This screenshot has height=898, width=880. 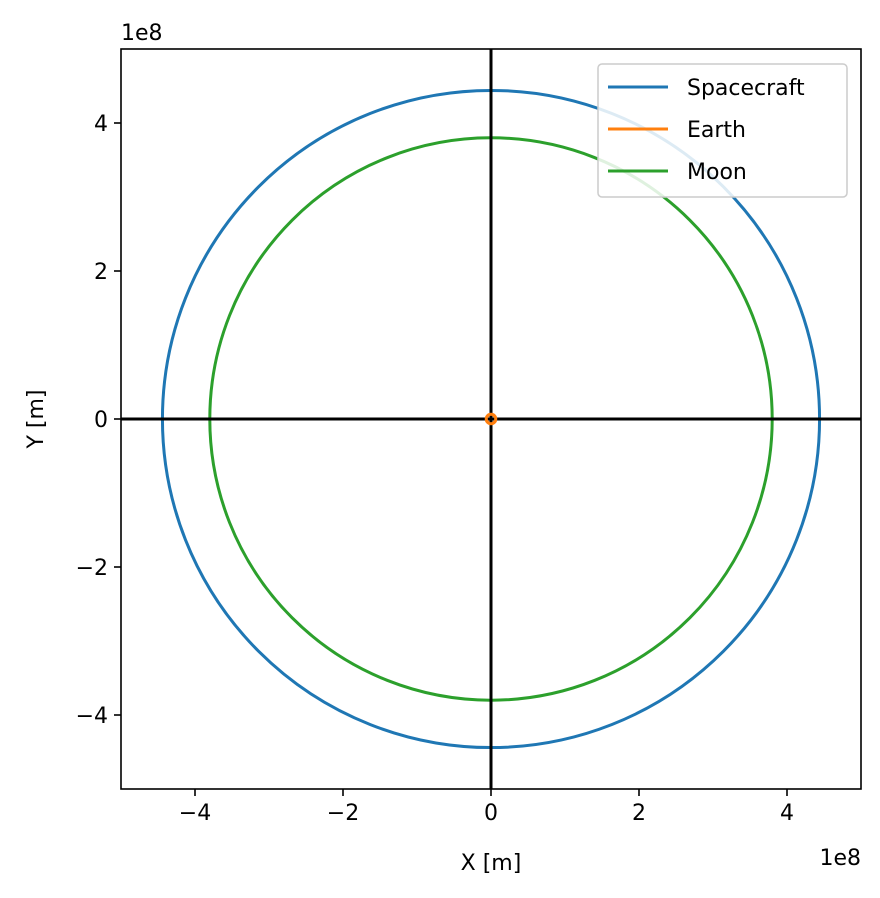 I want to click on x-tick-label: 0, so click(x=491, y=813).